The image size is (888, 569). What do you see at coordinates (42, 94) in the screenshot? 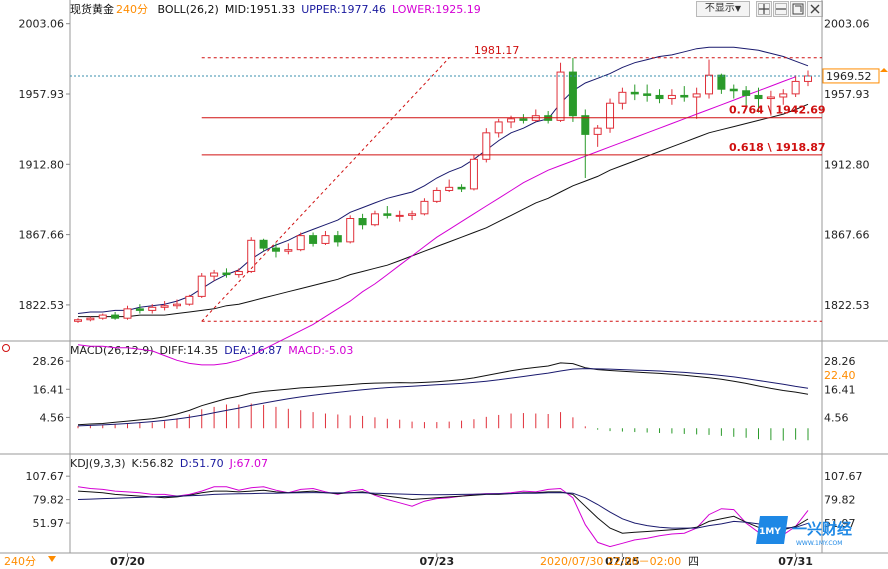
I see `price-axis-label-left: 1957.93` at bounding box center [42, 94].